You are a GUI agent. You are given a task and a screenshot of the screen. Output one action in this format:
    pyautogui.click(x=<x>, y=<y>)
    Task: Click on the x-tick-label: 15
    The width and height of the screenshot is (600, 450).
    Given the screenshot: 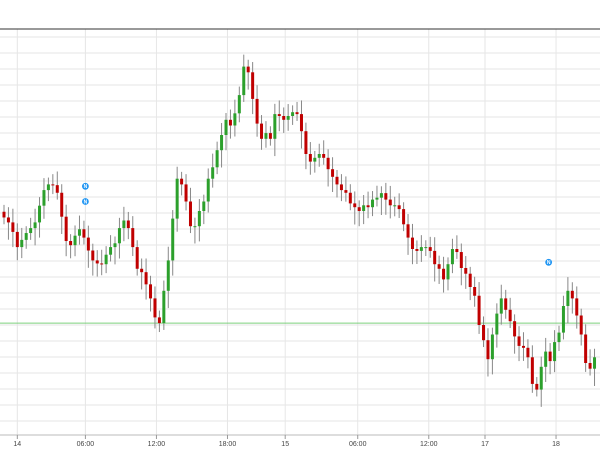 What is the action you would take?
    pyautogui.click(x=285, y=444)
    